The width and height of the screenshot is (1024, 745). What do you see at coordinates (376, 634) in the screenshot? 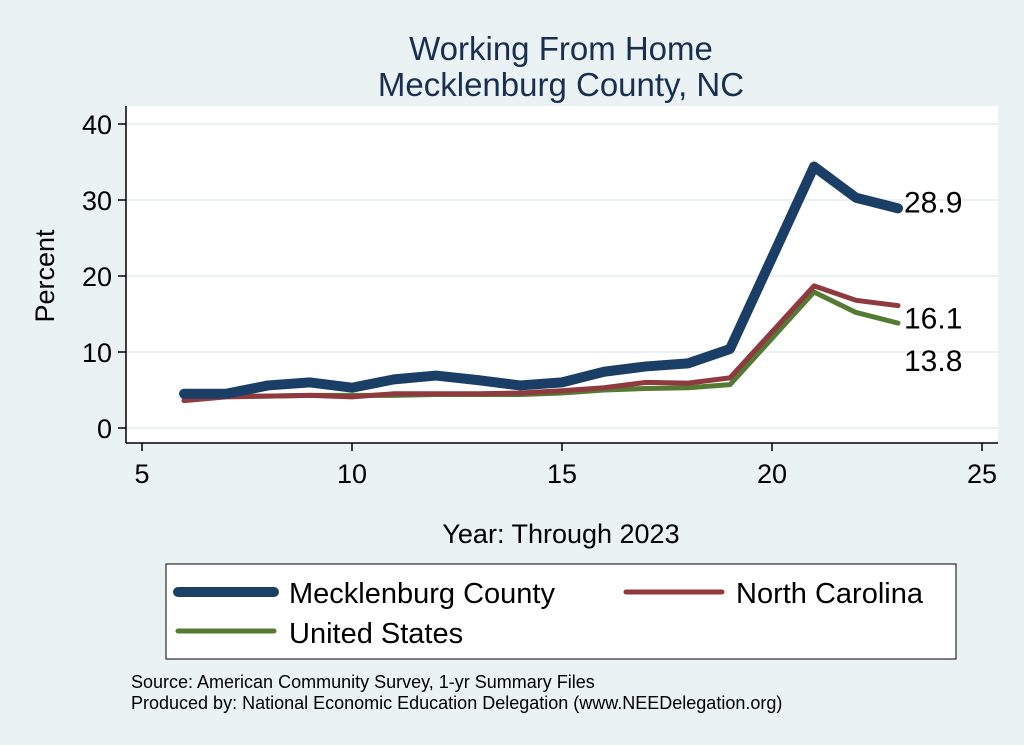
I see `legend-label-united-states: United States` at bounding box center [376, 634].